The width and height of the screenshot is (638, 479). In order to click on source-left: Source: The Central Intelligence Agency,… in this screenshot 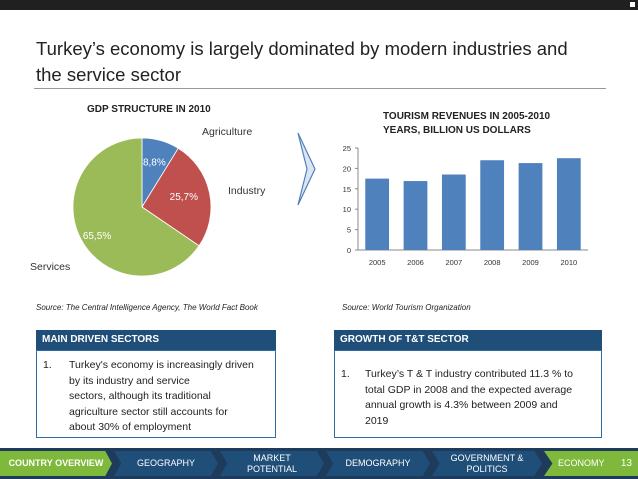, I will do `click(147, 307)`.